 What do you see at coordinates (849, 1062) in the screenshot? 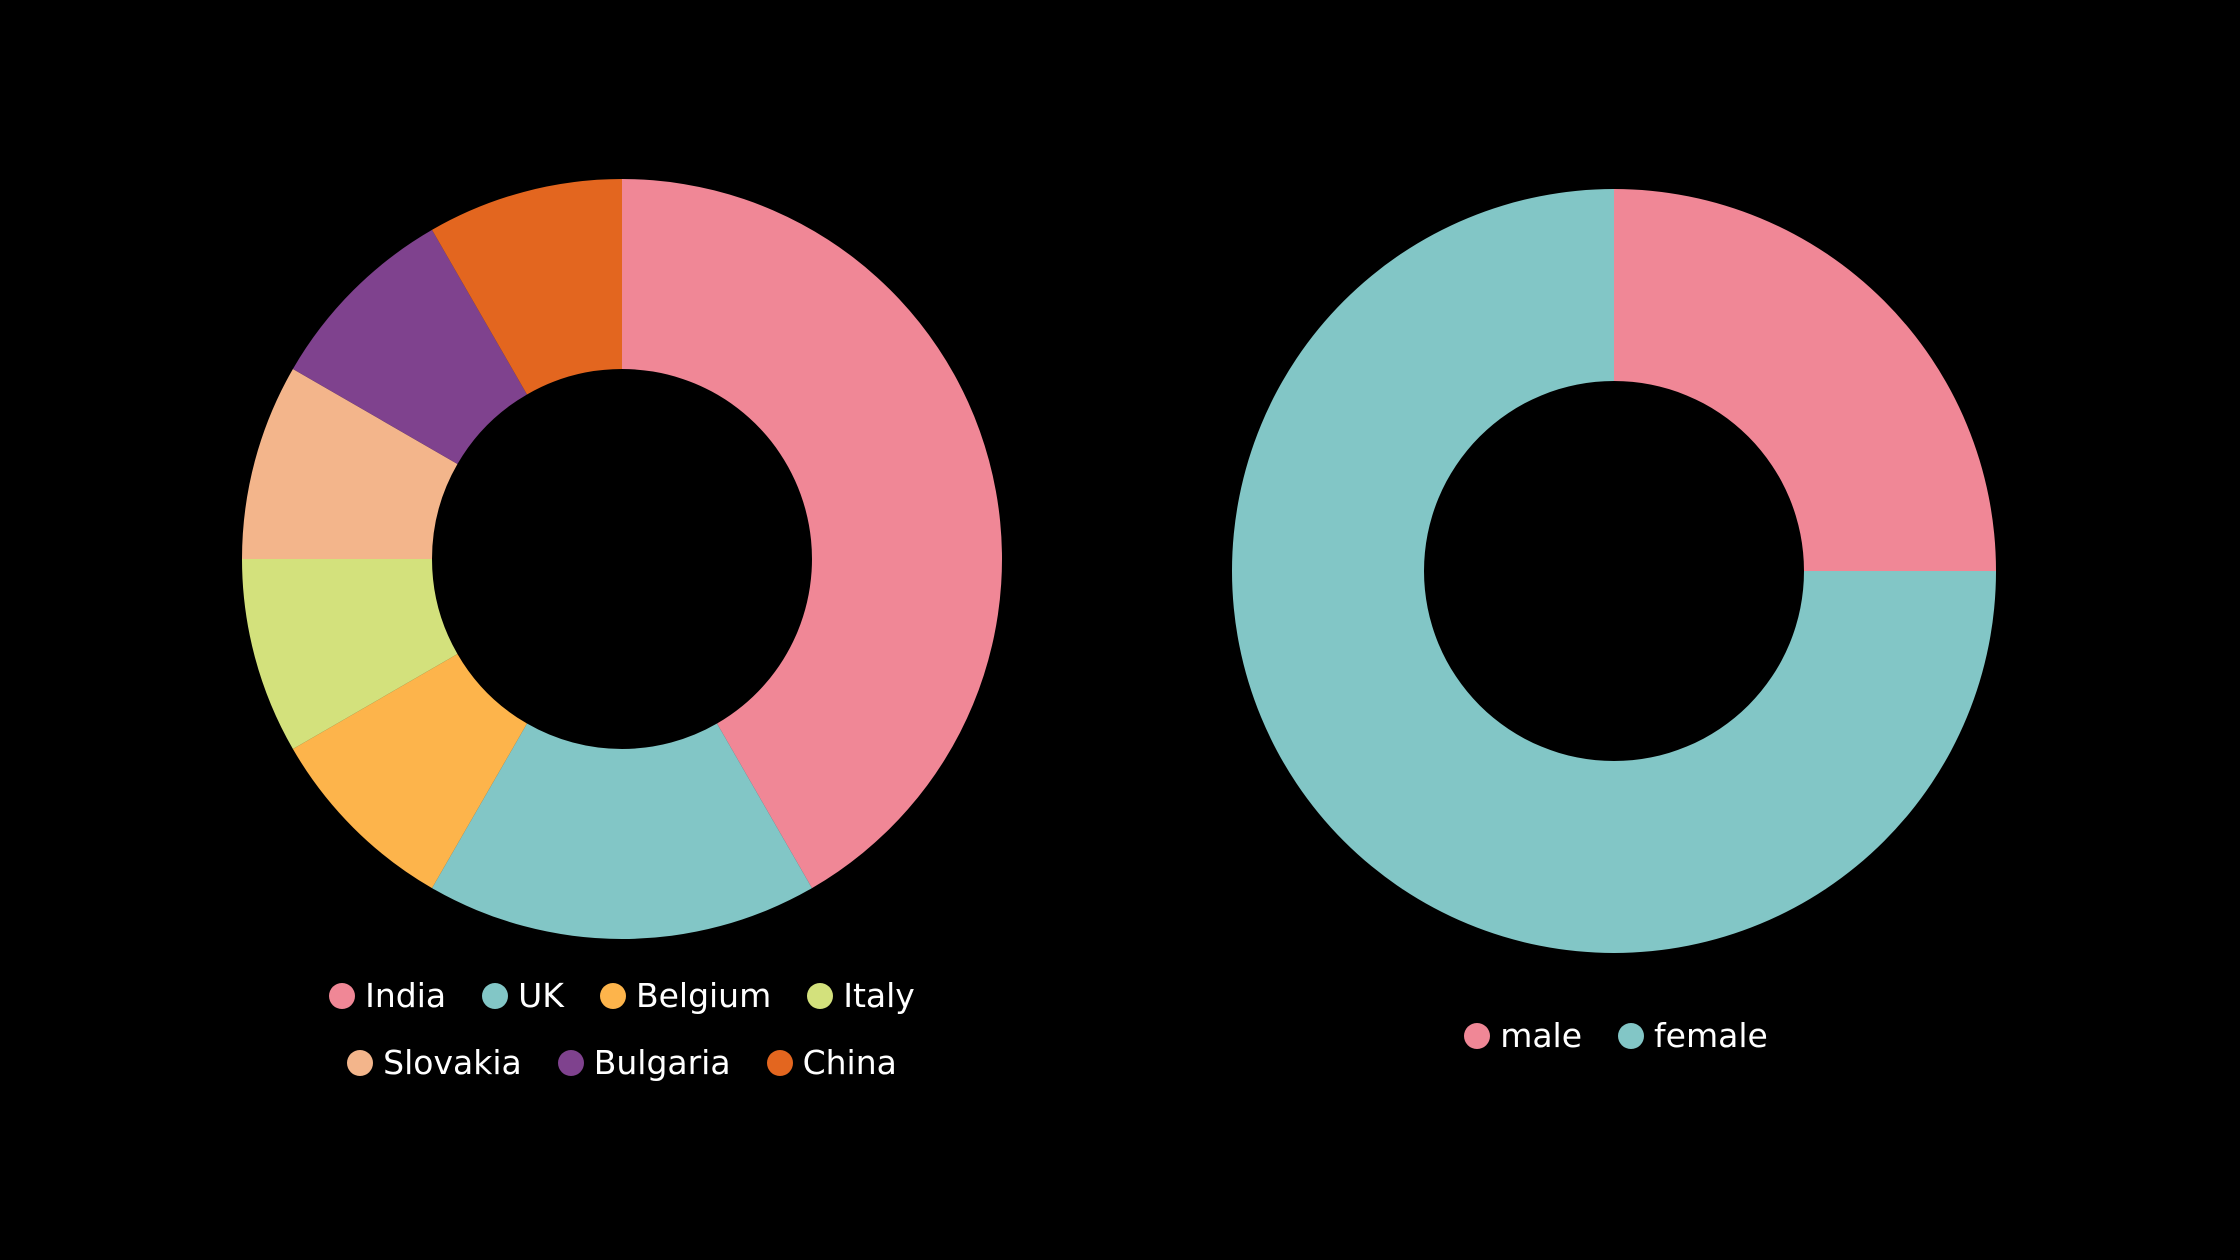
I see `legend-label: China` at bounding box center [849, 1062].